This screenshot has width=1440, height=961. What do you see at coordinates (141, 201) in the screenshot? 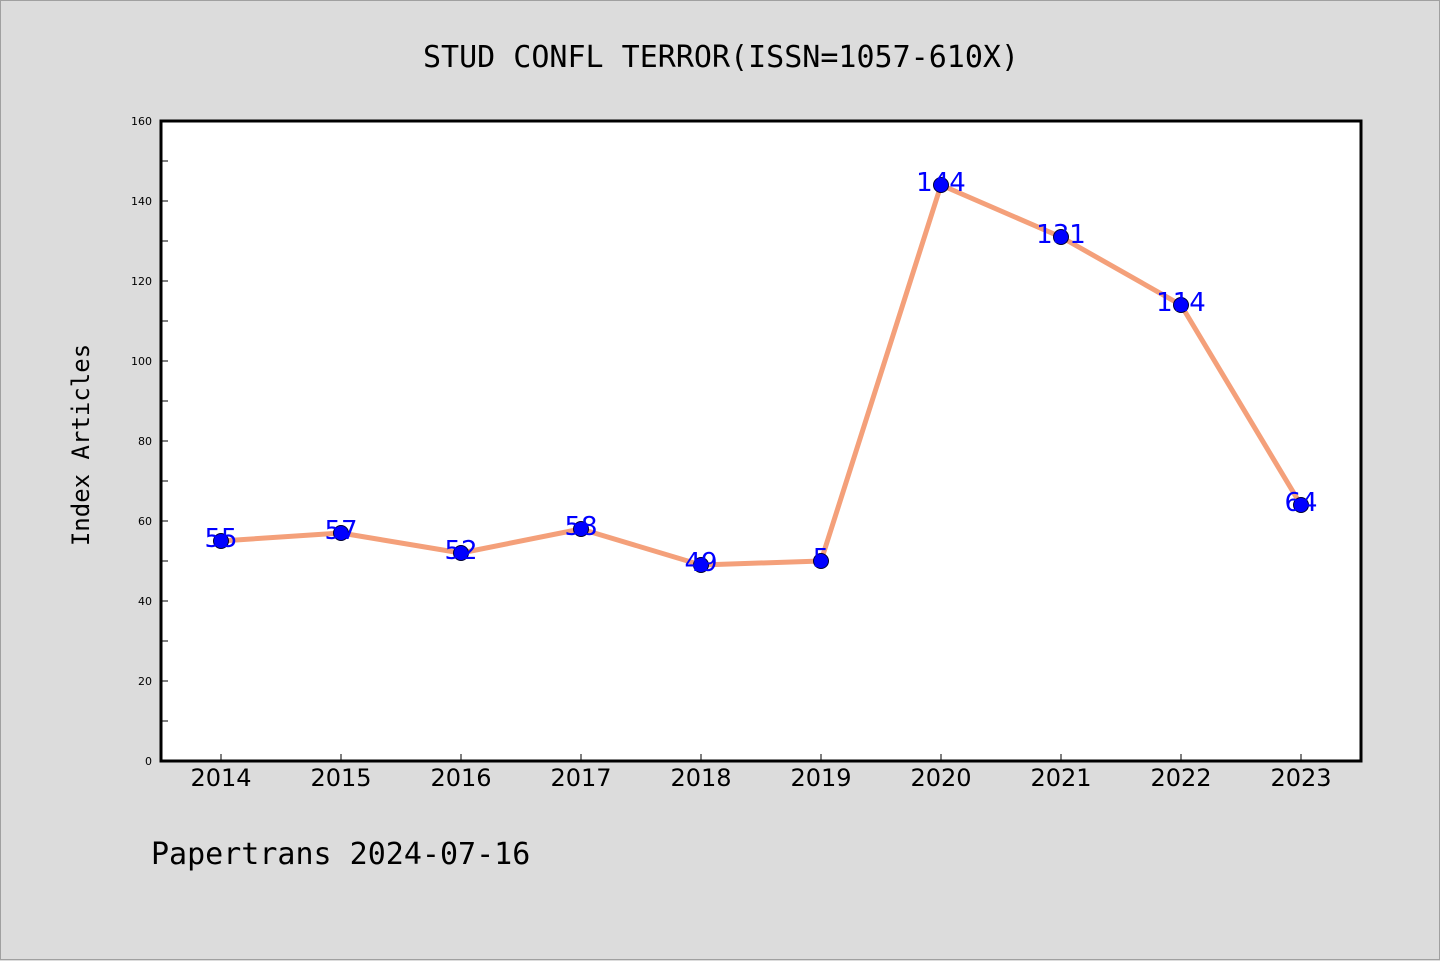
I see `y-tick-label: 140` at bounding box center [141, 201].